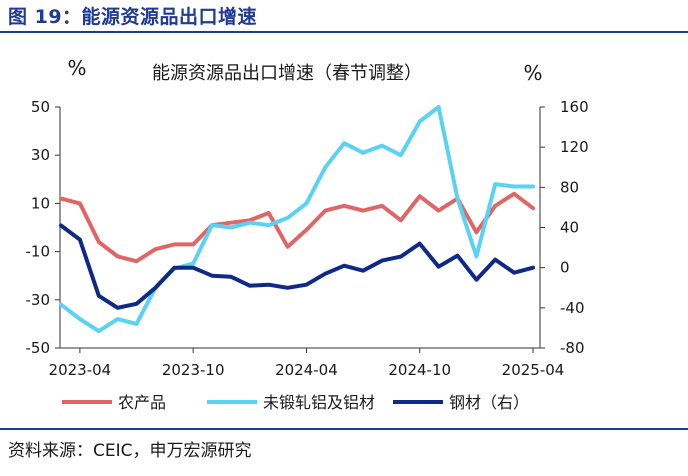 The width and height of the screenshot is (688, 476). Describe the element at coordinates (572, 308) in the screenshot. I see `right-tick-label: -40` at that location.